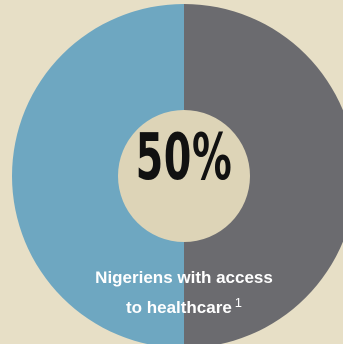 The width and height of the screenshot is (343, 344). I want to click on caption-line-2: to healthcare 1, so click(171, 305).